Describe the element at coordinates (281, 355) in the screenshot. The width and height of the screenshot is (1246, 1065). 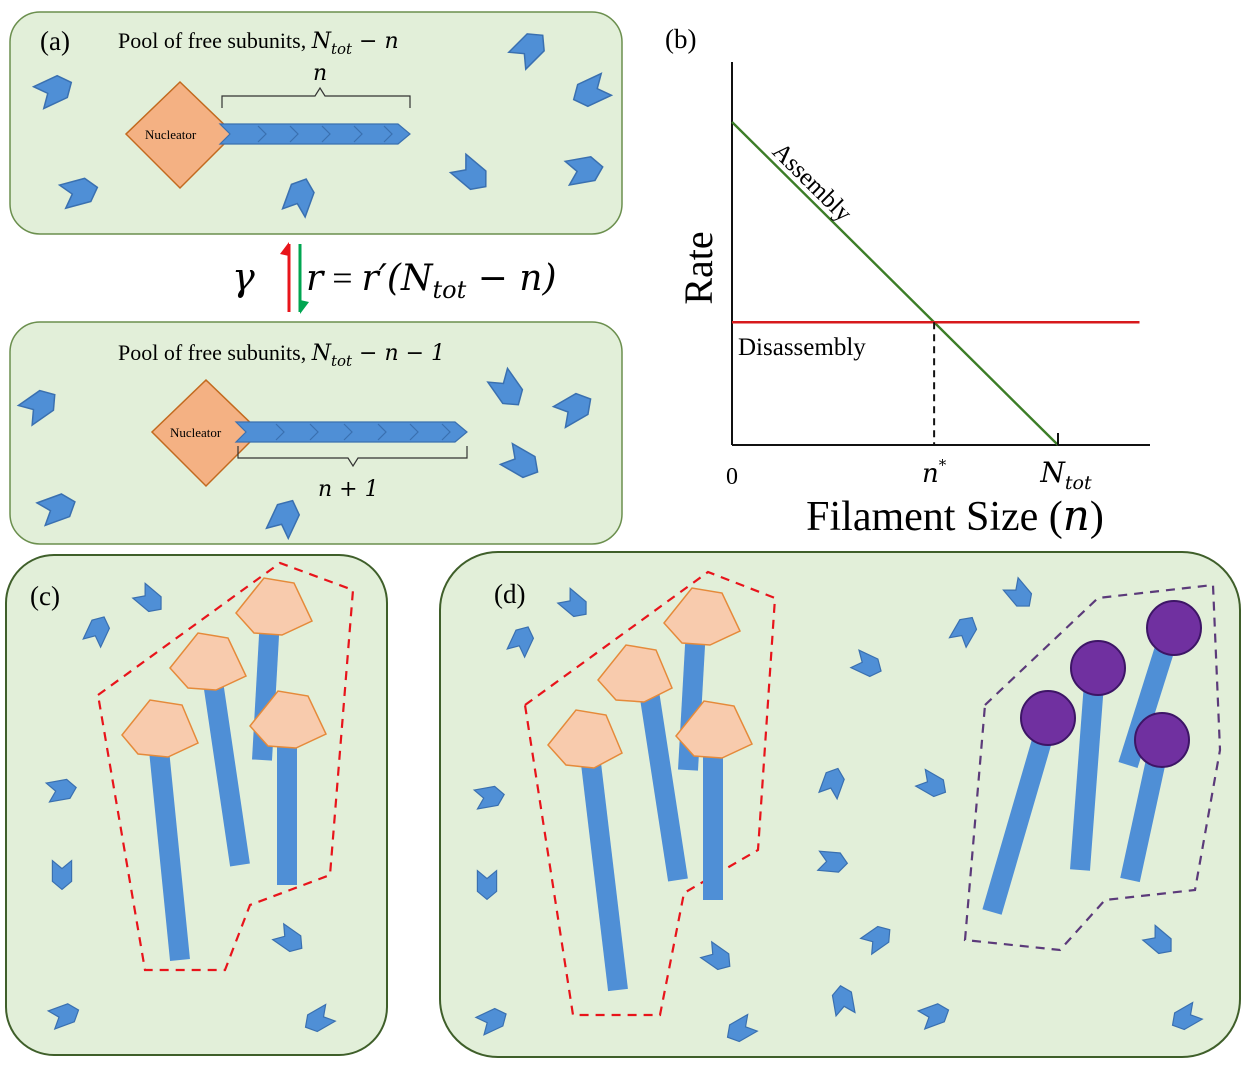
I see `panel-a2-pool-text: Pool of free subunits, Ntot − n − 1` at that location.